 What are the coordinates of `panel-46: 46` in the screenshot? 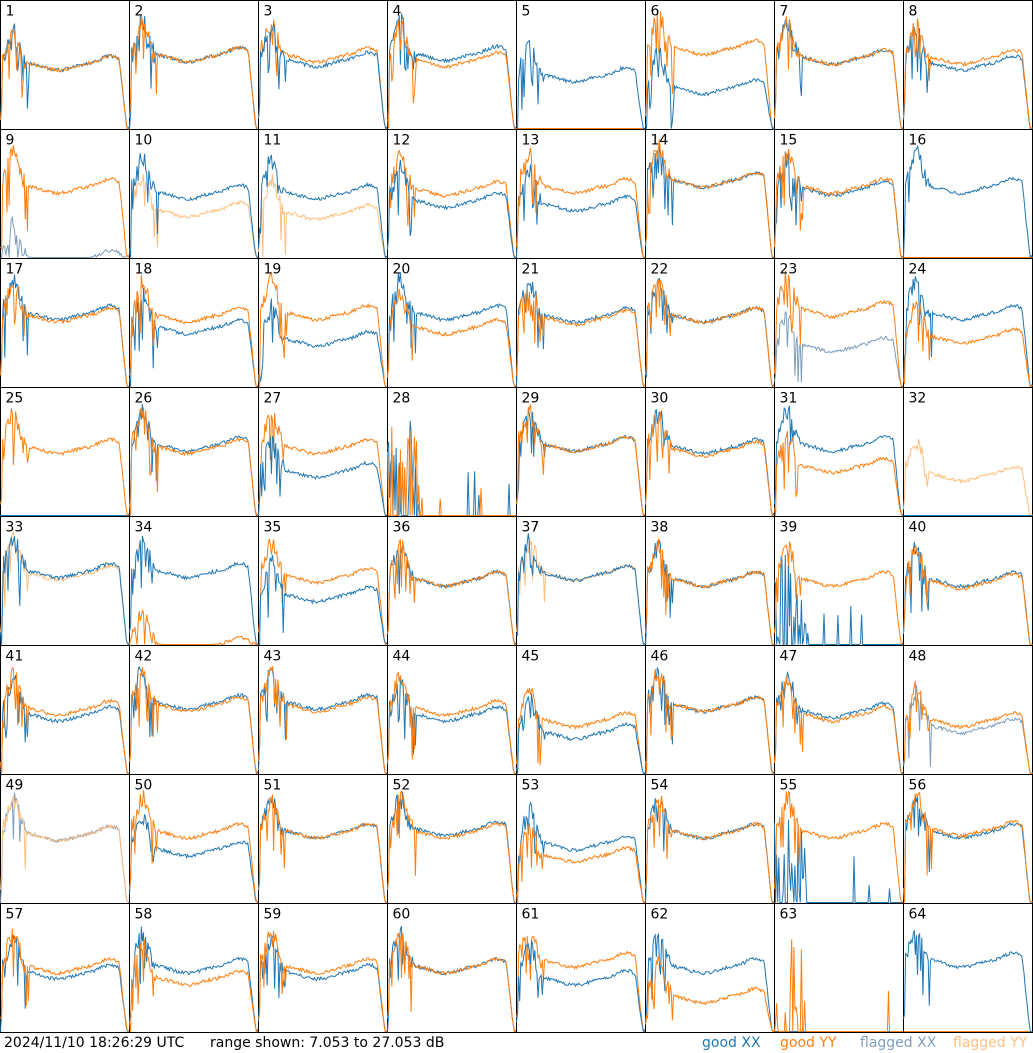 It's located at (710, 710).